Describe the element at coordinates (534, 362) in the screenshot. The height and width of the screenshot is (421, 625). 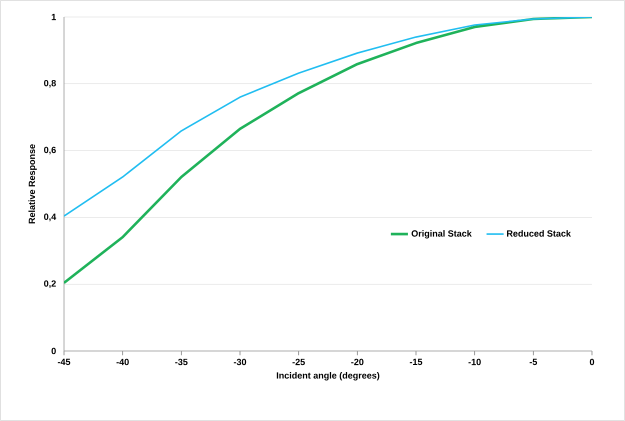
I see `x-tick-label: -5` at that location.